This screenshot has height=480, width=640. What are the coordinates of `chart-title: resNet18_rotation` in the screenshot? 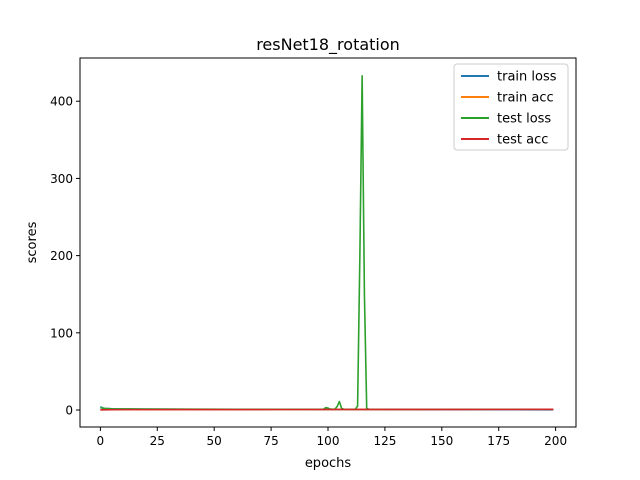 It's located at (328, 45).